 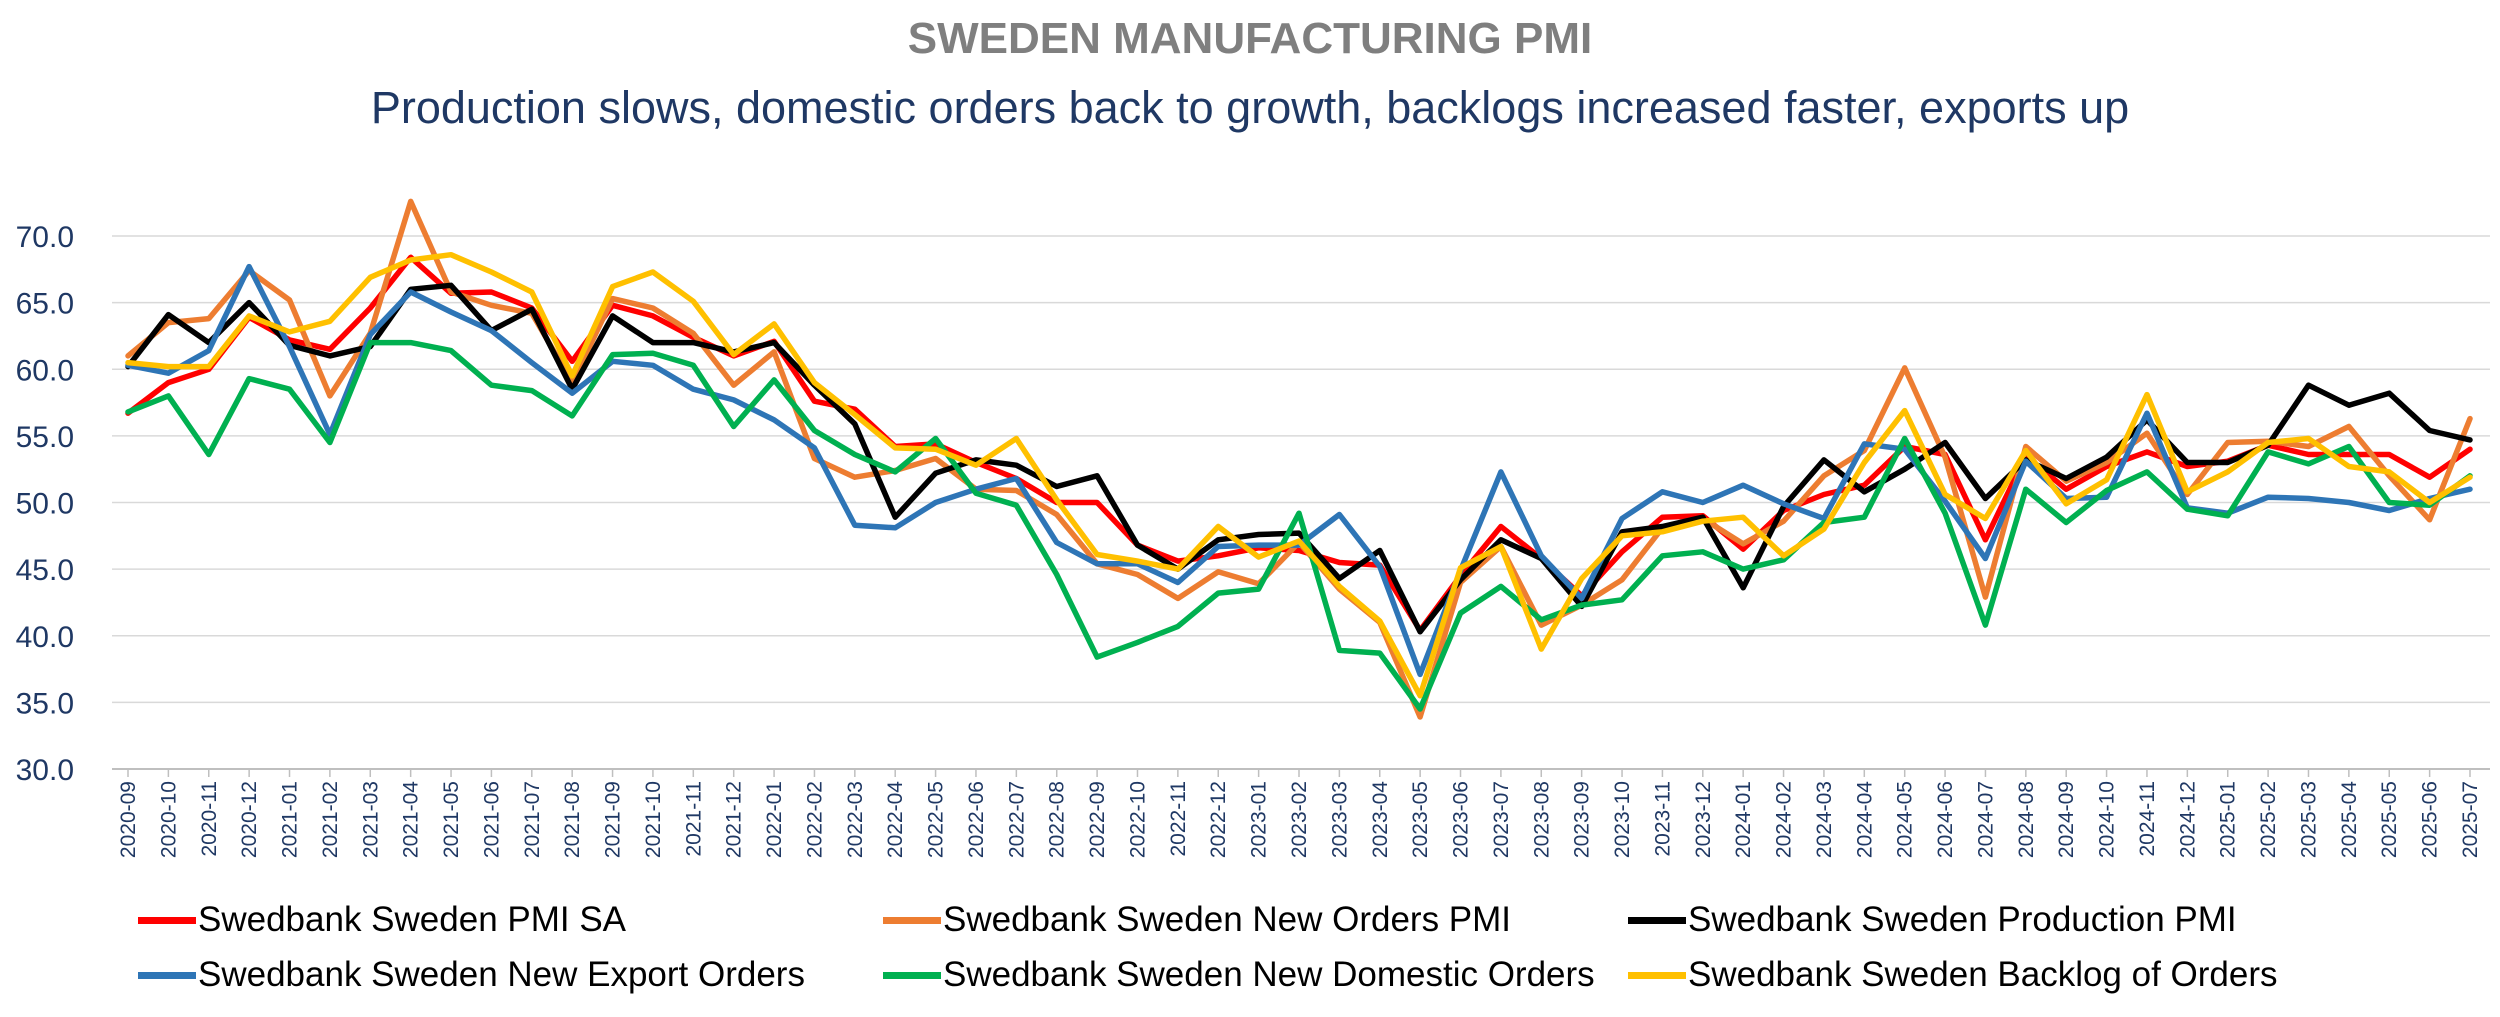 What do you see at coordinates (45, 437) in the screenshot?
I see `y-tick-label: 55.0` at bounding box center [45, 437].